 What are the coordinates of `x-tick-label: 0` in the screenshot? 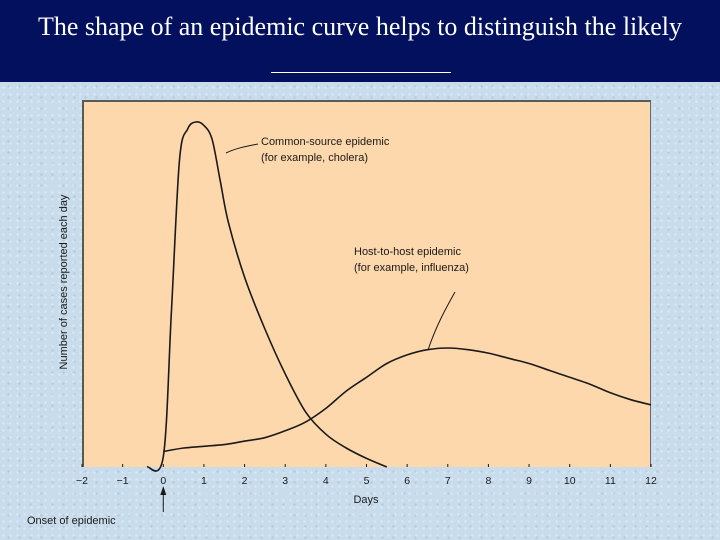 It's located at (163, 481).